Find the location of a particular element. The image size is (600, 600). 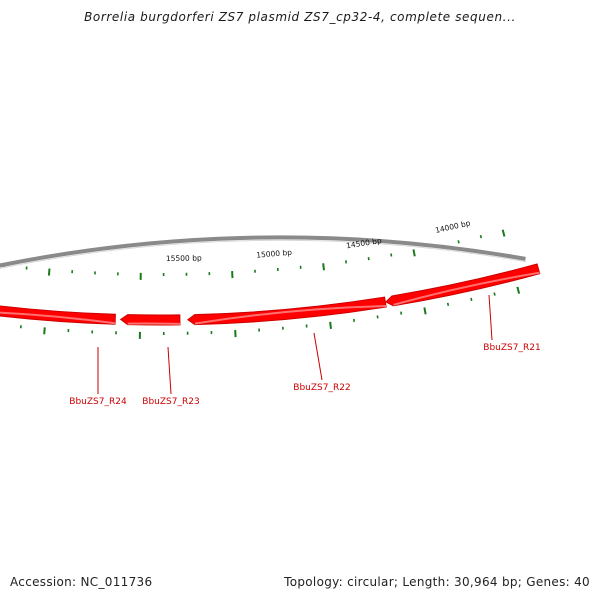

gene-label: BbuZS7_R24 is located at coordinates (98, 402).